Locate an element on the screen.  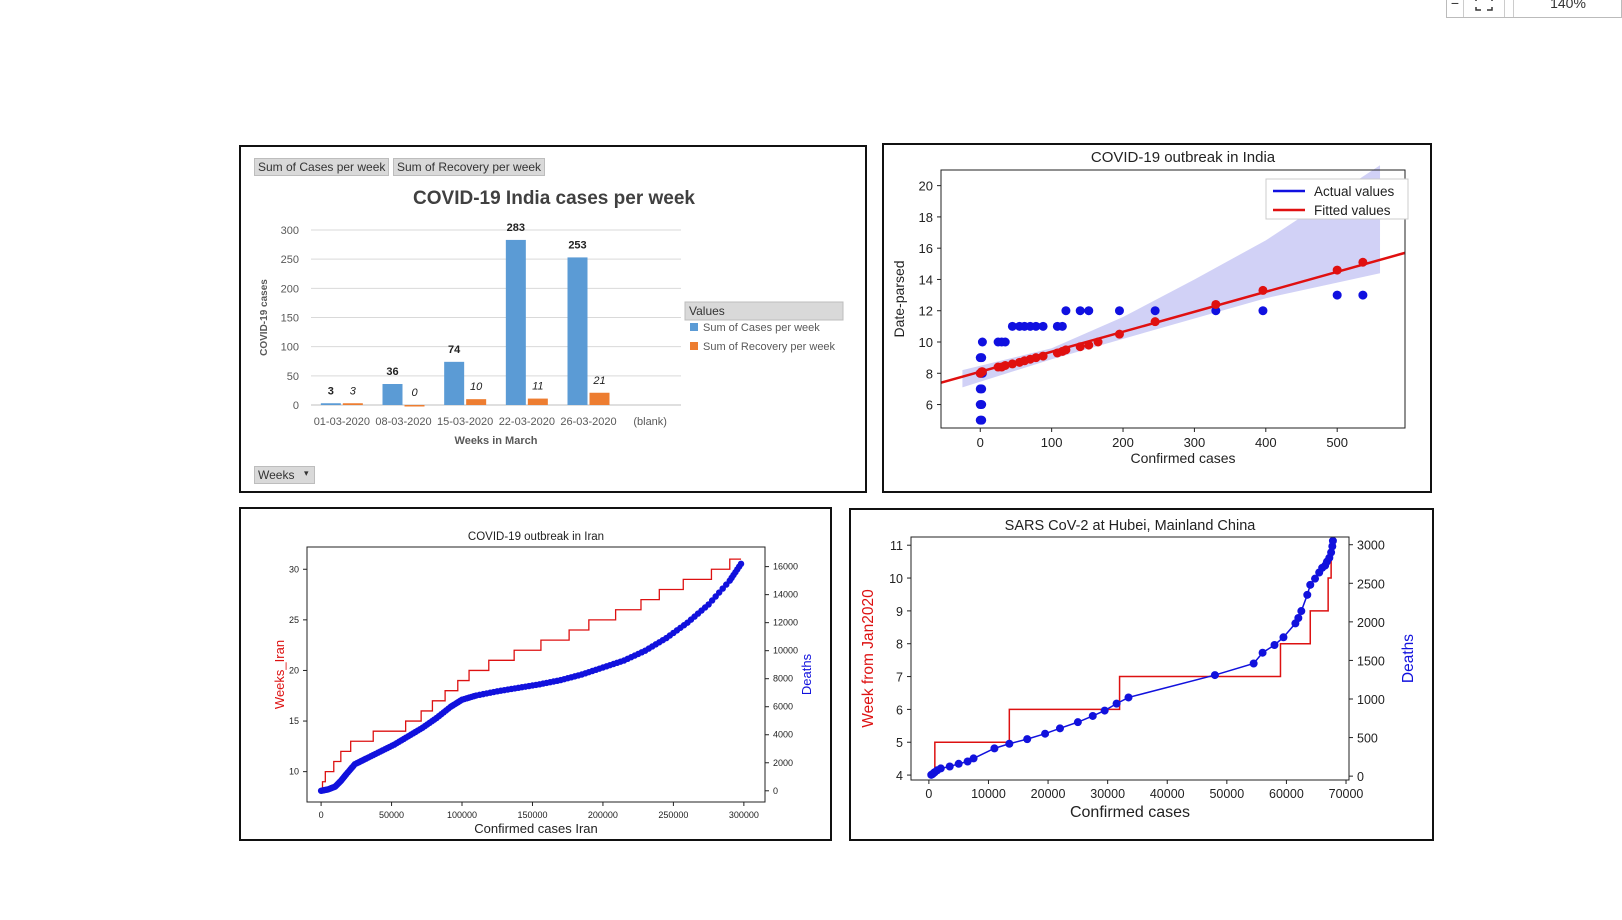
x-tick-label: 300000 is located at coordinates (744, 815).